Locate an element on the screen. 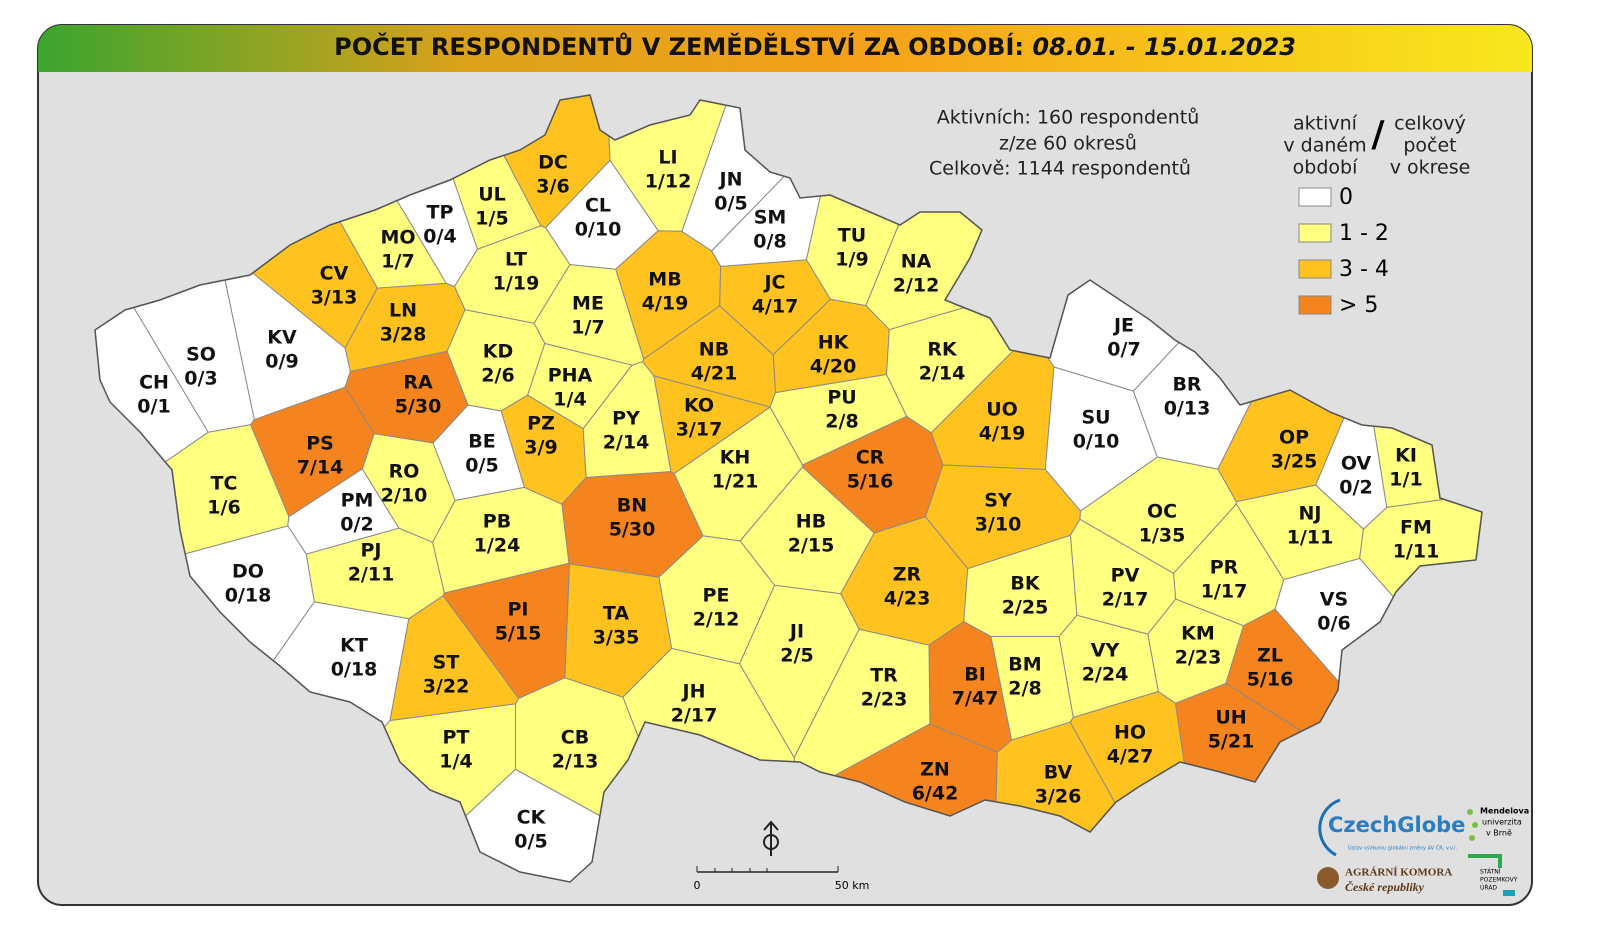 The height and width of the screenshot is (950, 1600). district-code: JC is located at coordinates (773, 283).